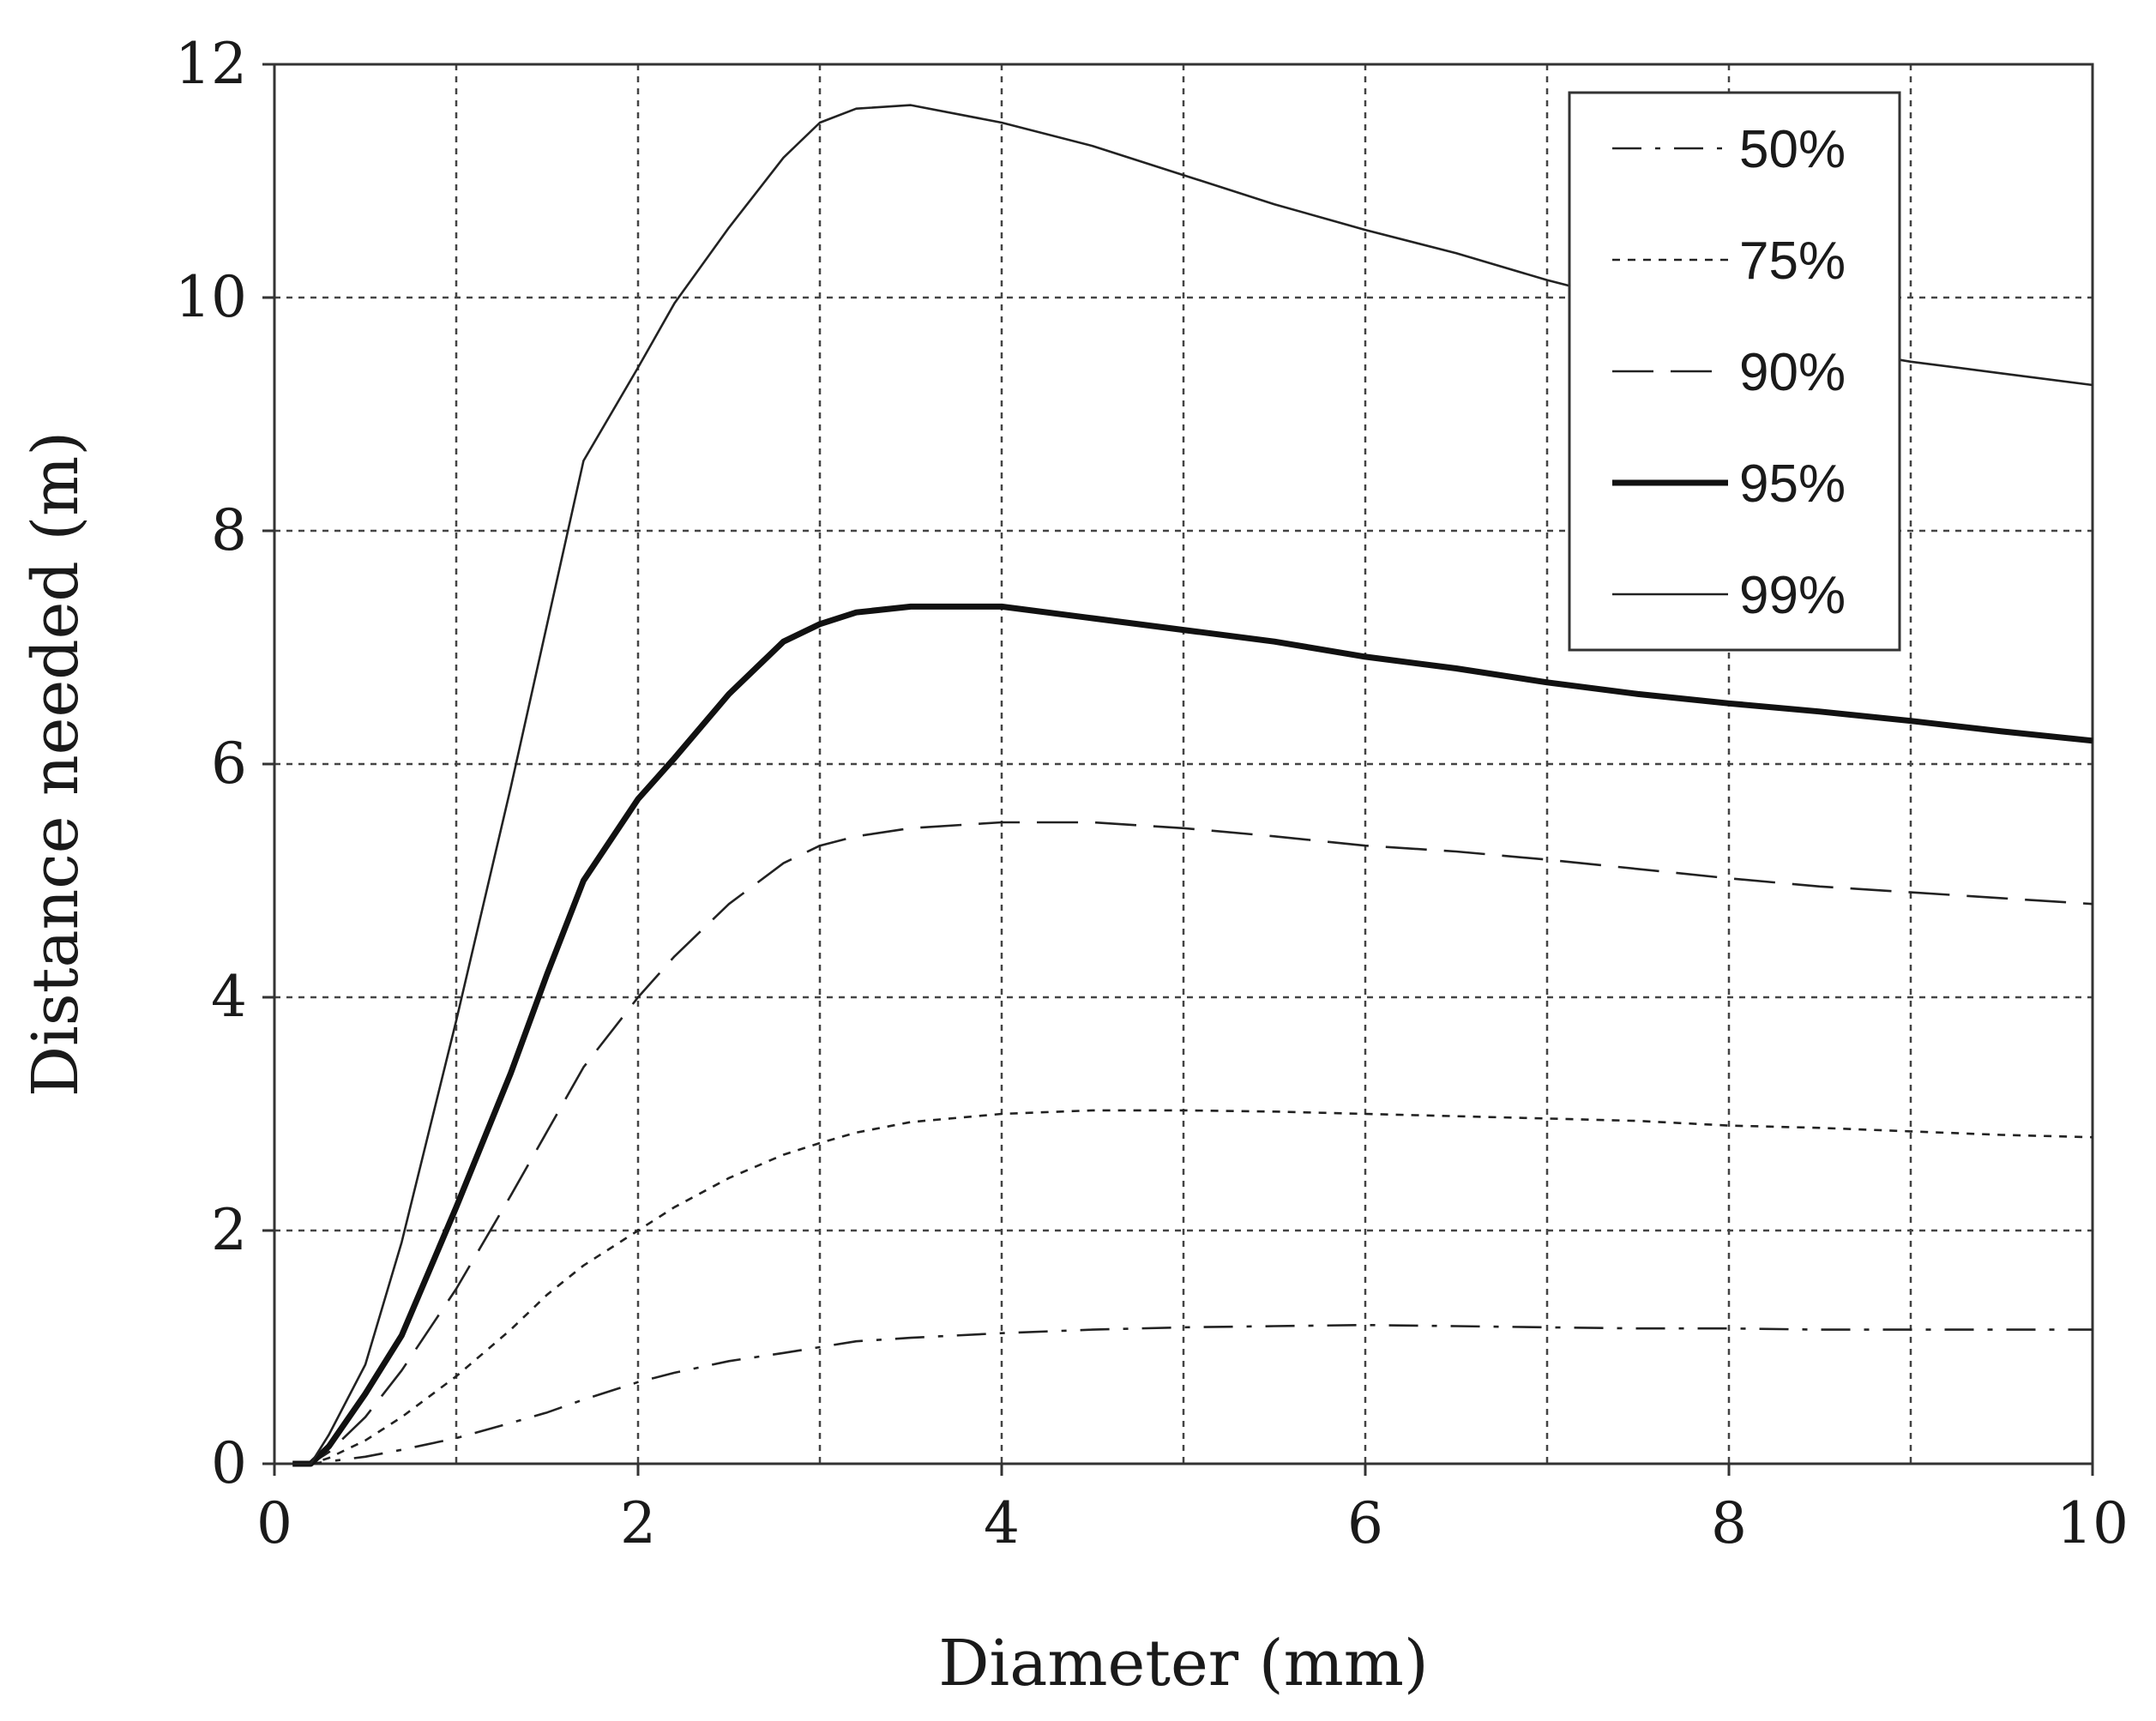 This screenshot has width=2156, height=1721. Describe the element at coordinates (229, 764) in the screenshot. I see `y-tick-label: 6` at that location.